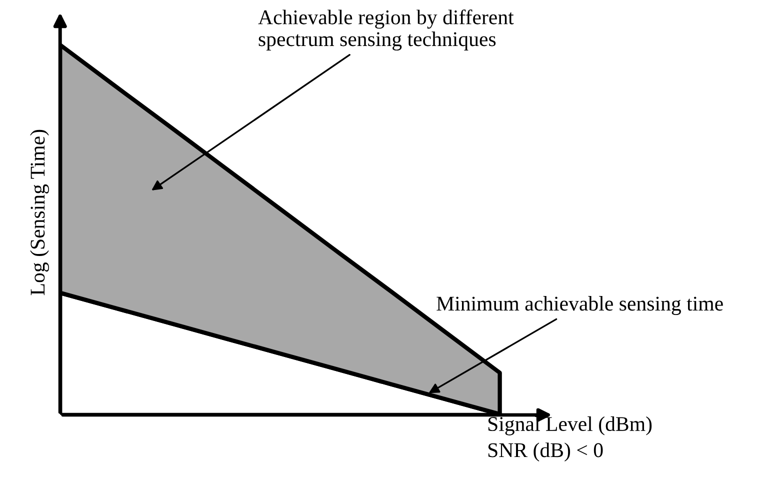 This screenshot has width=761, height=487. What do you see at coordinates (40, 213) in the screenshot?
I see `y-axis-title: Log (Sensing Time)` at bounding box center [40, 213].